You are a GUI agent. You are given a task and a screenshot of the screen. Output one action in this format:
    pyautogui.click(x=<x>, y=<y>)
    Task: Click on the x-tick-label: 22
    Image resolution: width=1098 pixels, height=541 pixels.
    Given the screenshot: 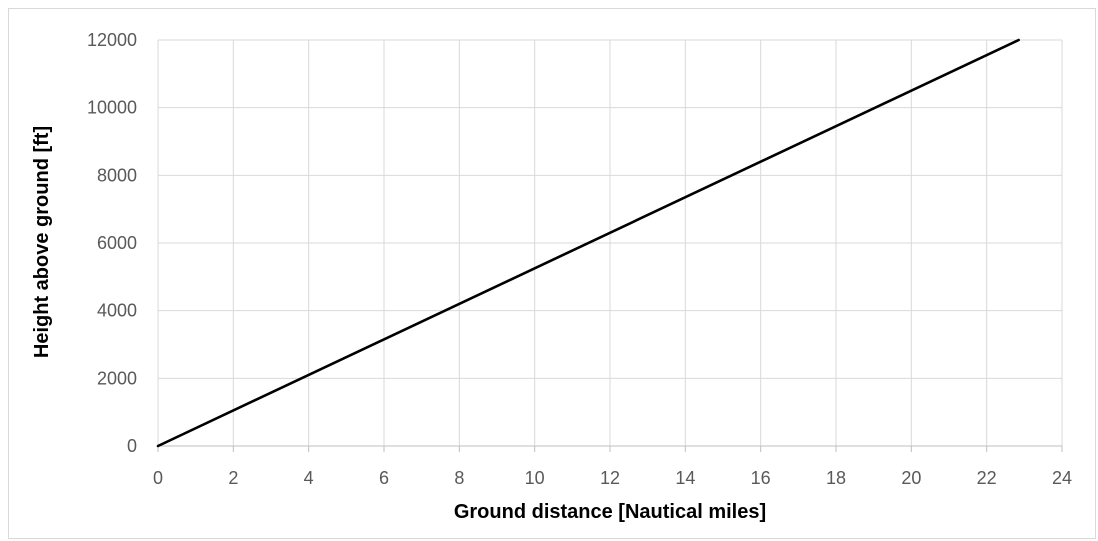 What is the action you would take?
    pyautogui.click(x=987, y=478)
    